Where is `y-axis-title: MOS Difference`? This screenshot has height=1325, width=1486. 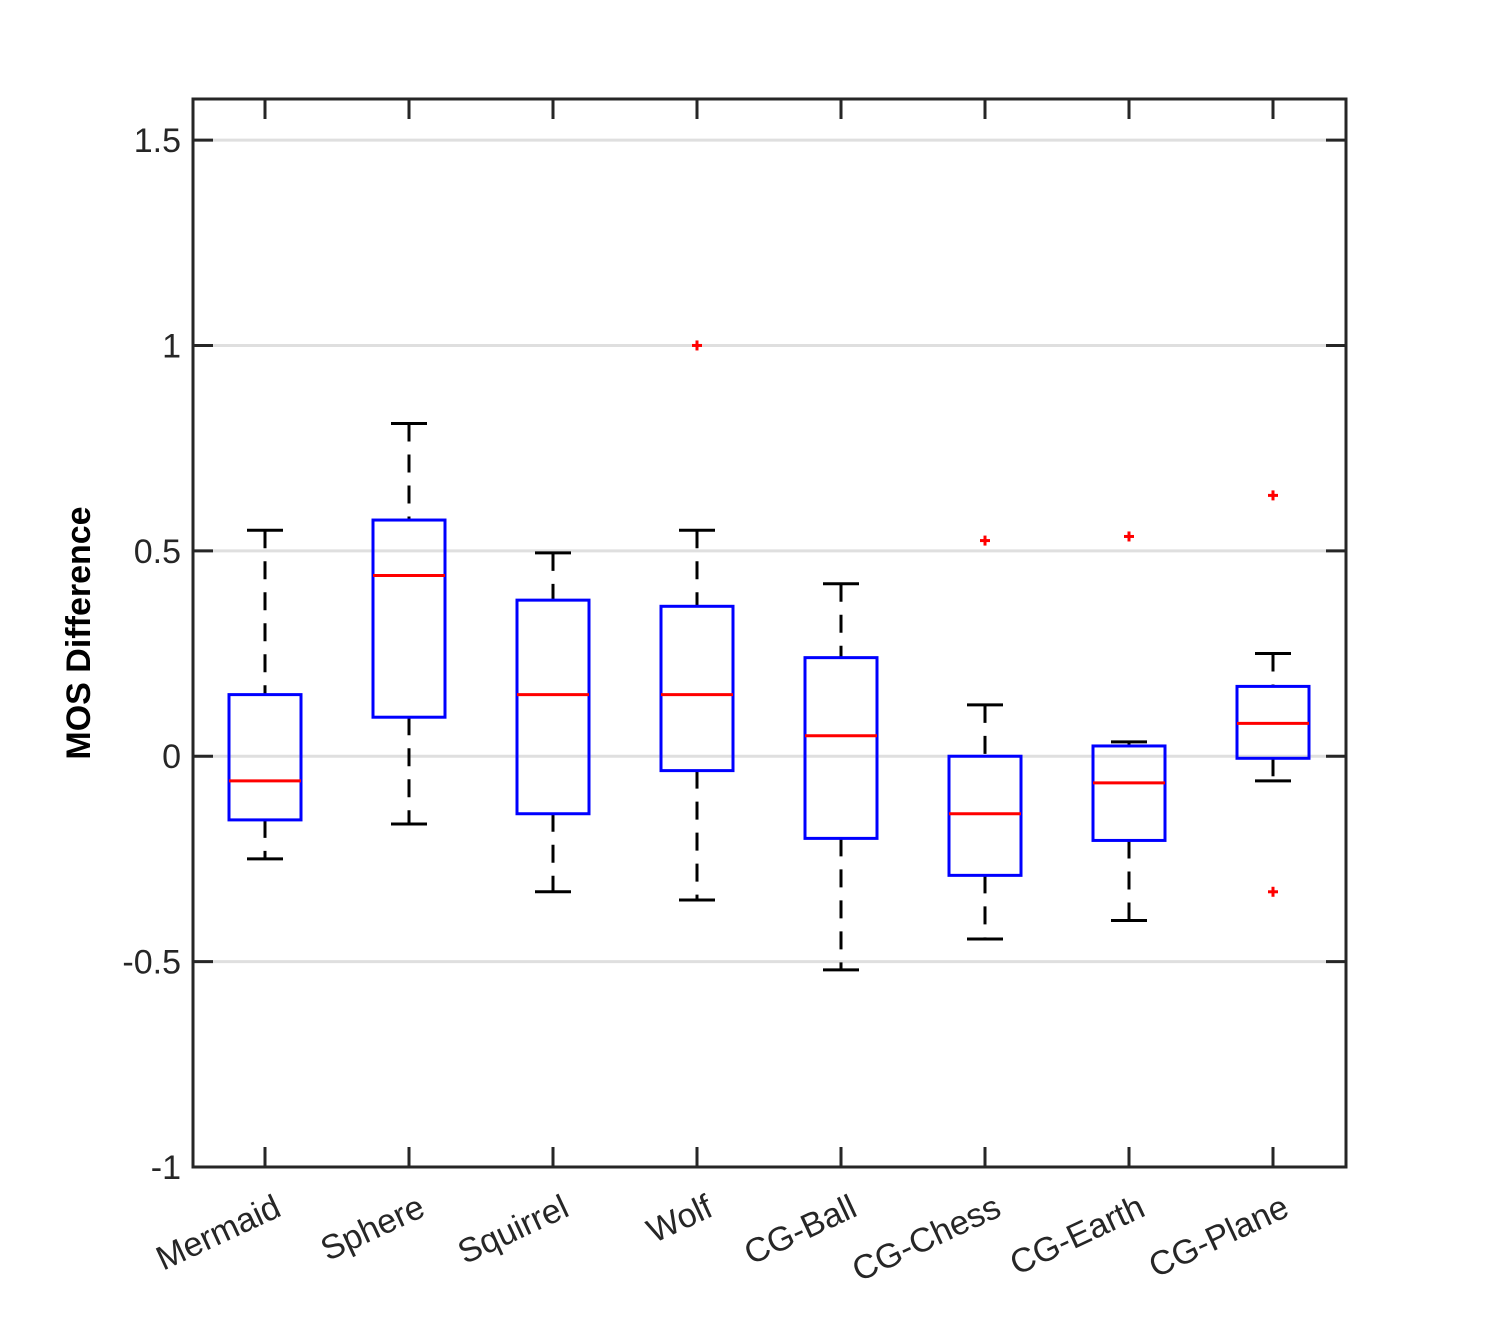 y-axis-title: MOS Difference is located at coordinates (79, 632).